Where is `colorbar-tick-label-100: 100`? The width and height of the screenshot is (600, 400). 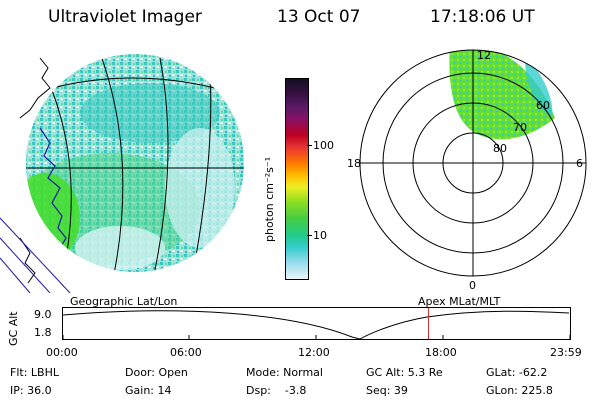 colorbar-tick-label-100: 100 is located at coordinates (323, 145).